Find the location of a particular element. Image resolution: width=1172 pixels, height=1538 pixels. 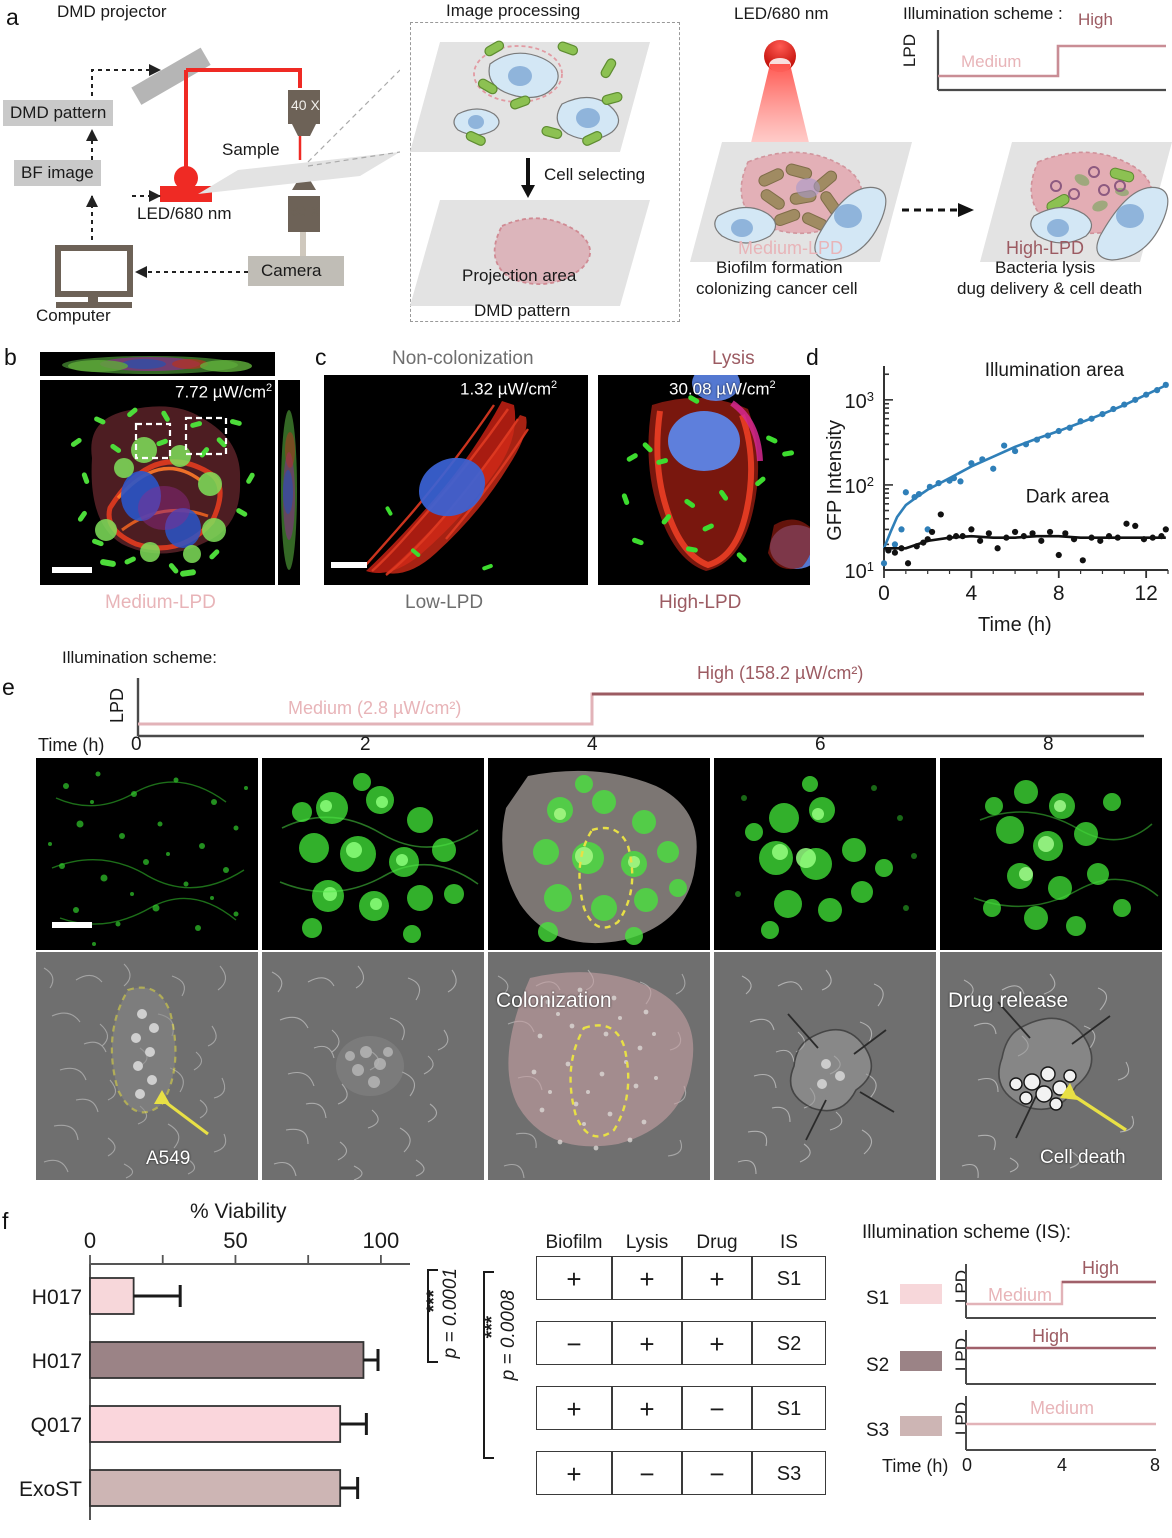

panel-letter-f: f is located at coordinates (5, 1221).